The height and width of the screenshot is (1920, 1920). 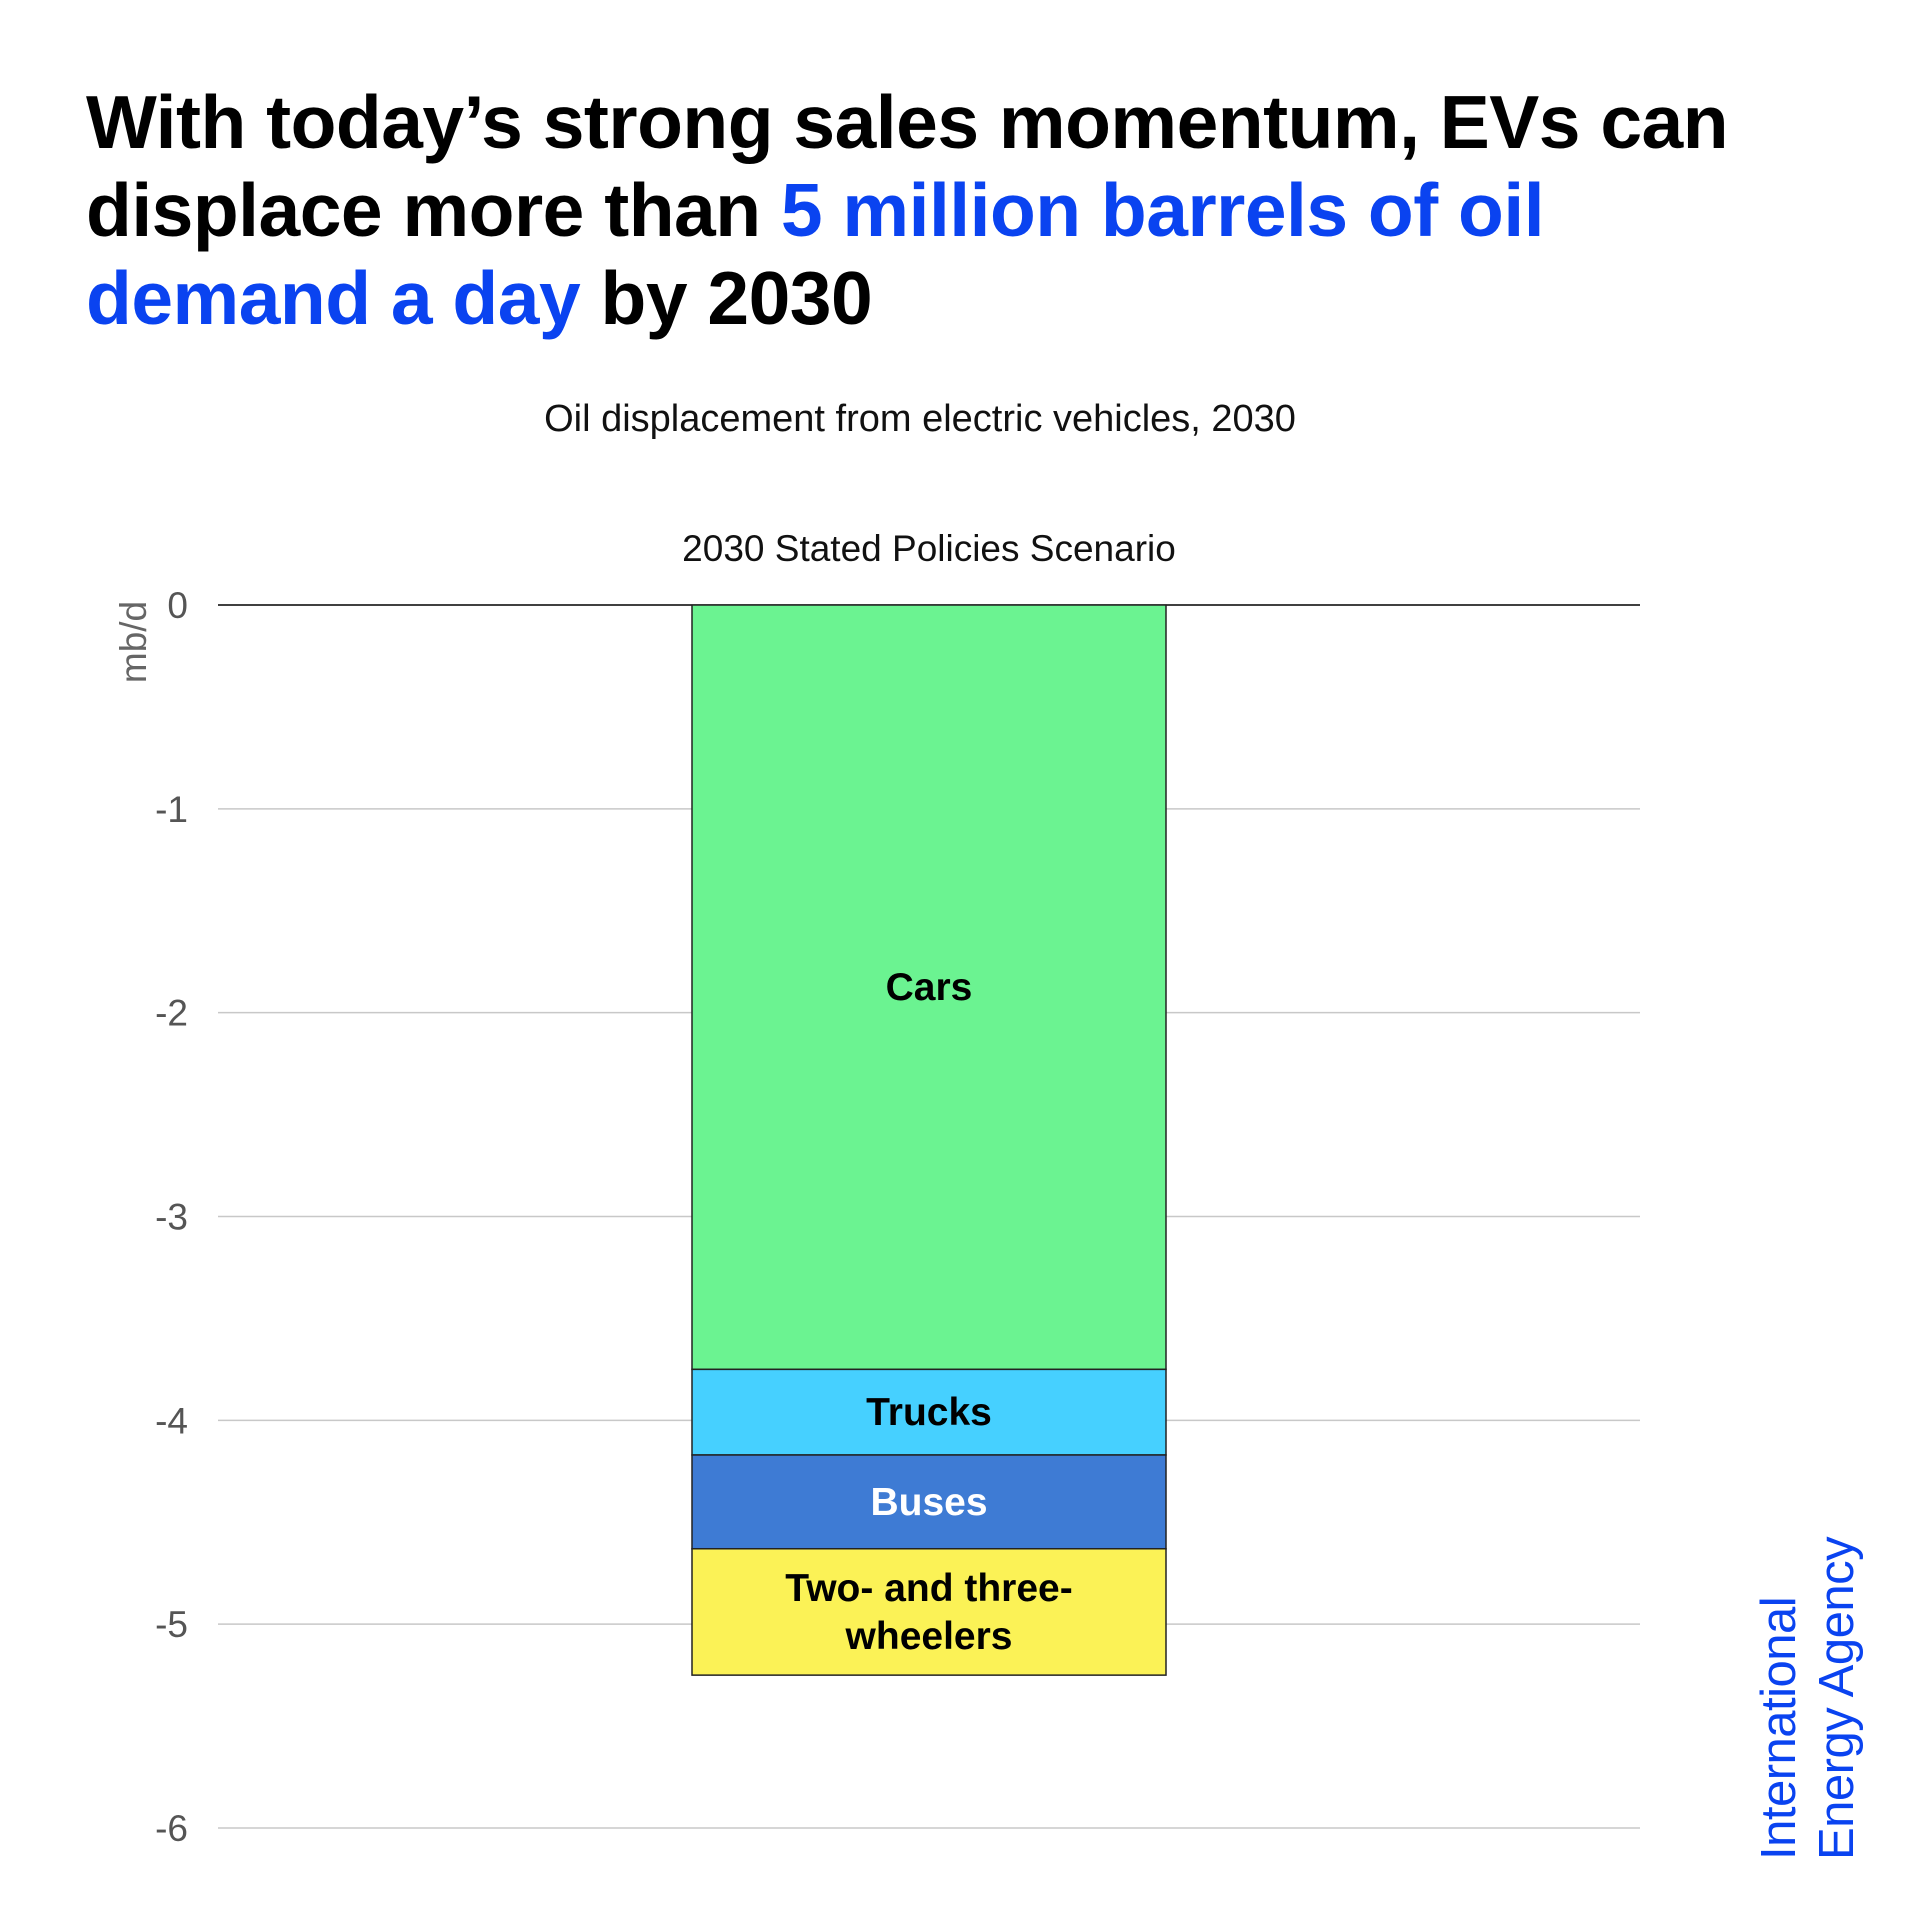 What do you see at coordinates (133, 642) in the screenshot?
I see `y-axis-label: mb/d` at bounding box center [133, 642].